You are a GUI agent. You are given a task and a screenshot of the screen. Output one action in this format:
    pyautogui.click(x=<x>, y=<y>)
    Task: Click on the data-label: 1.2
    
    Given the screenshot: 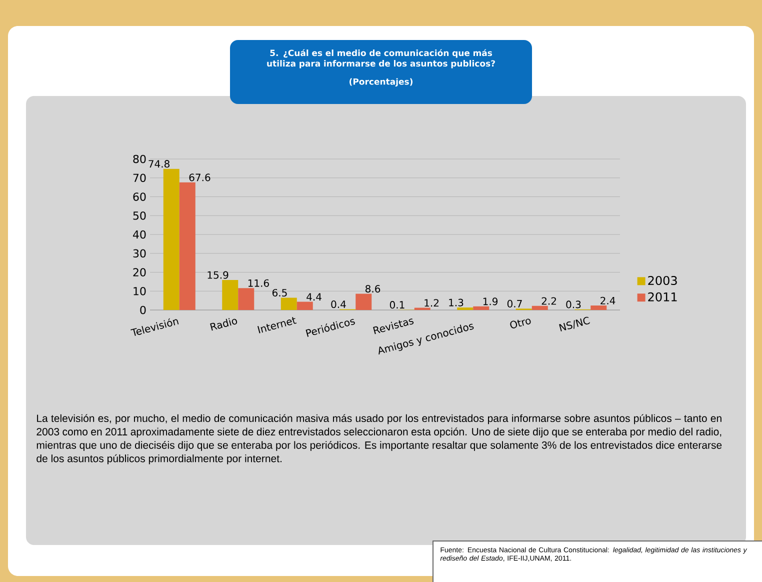 What is the action you would take?
    pyautogui.click(x=431, y=303)
    